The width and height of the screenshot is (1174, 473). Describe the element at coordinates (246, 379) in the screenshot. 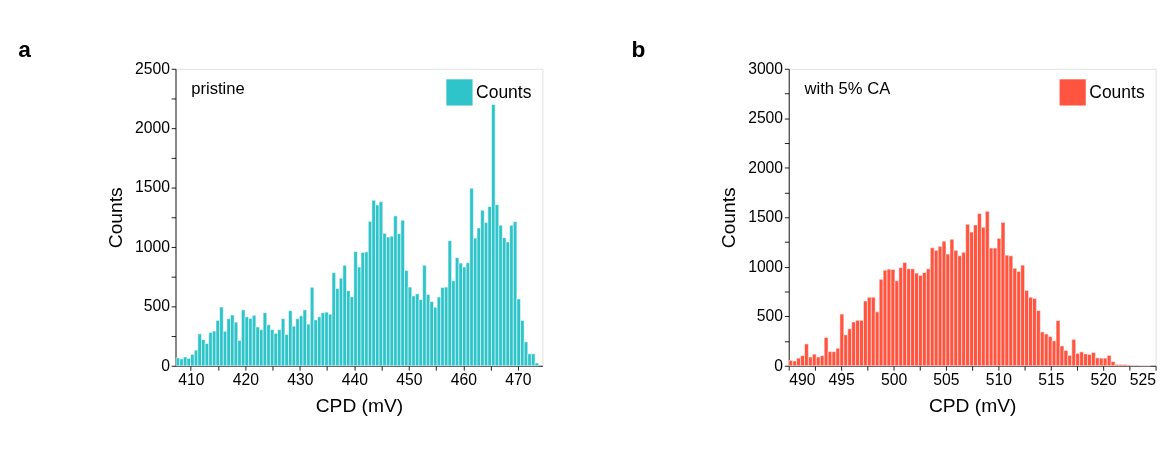

I see `x-tick-label: 420` at that location.